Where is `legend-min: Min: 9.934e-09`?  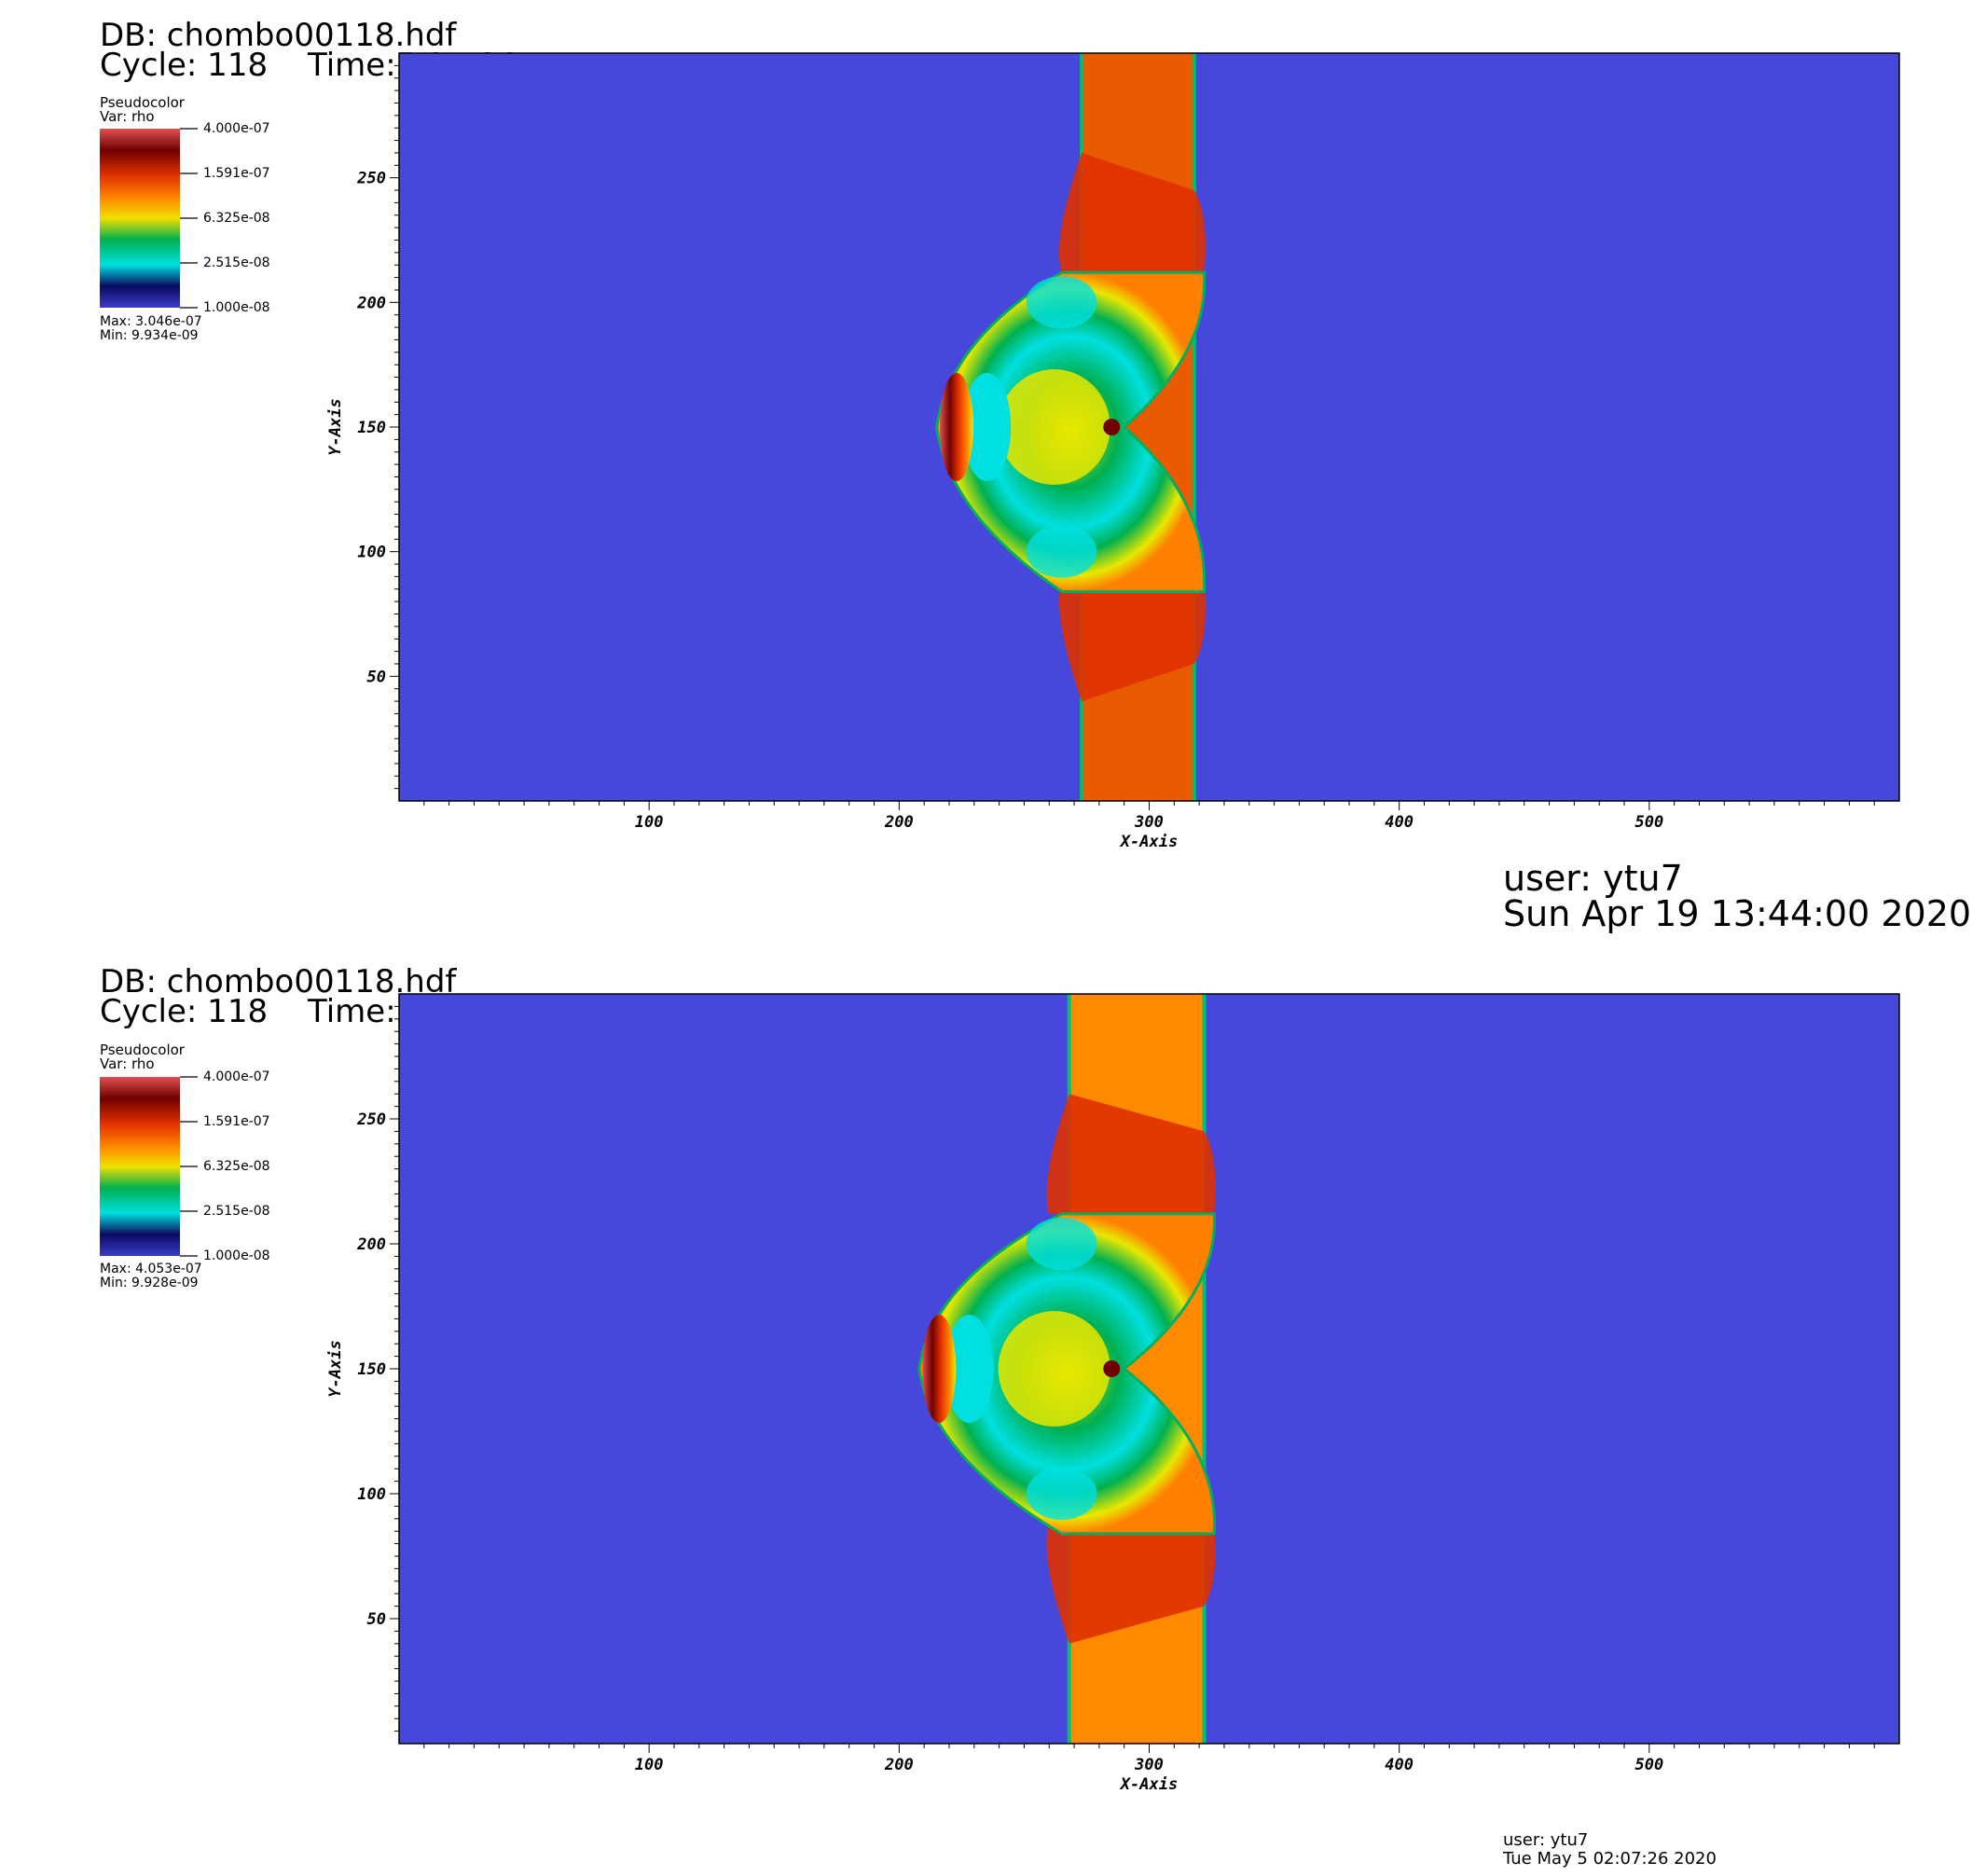 legend-min: Min: 9.934e-09 is located at coordinates (149, 335).